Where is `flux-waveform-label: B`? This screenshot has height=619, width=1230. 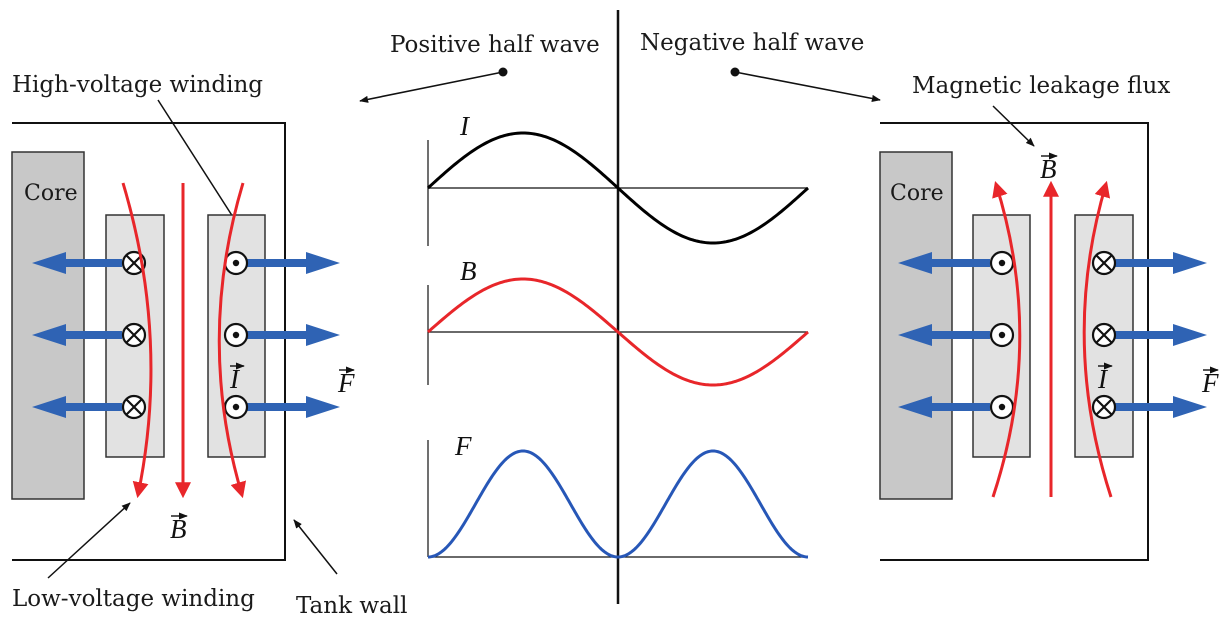
flux-waveform-label: B is located at coordinates (468, 271).